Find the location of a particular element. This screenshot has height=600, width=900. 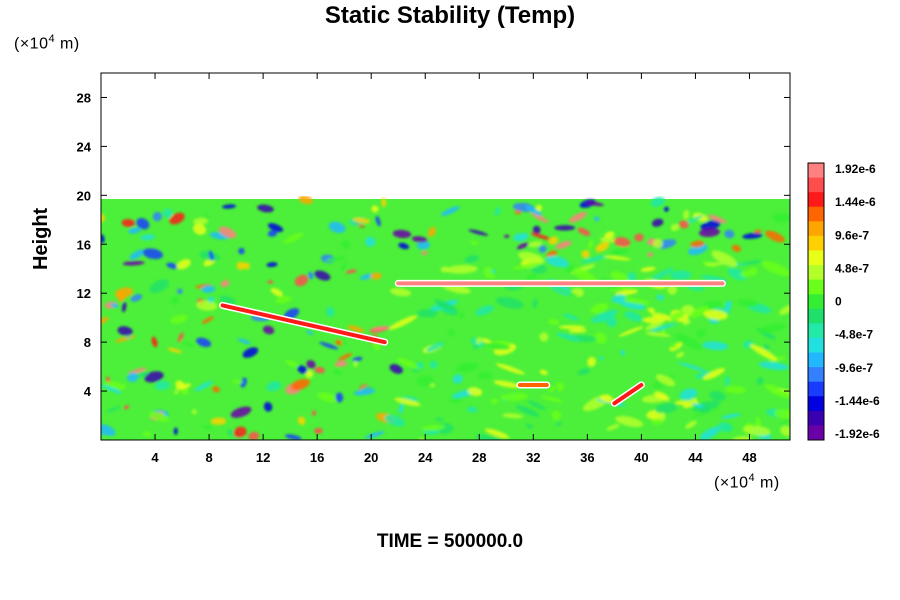

colorbar-label: 0 is located at coordinates (838, 302).